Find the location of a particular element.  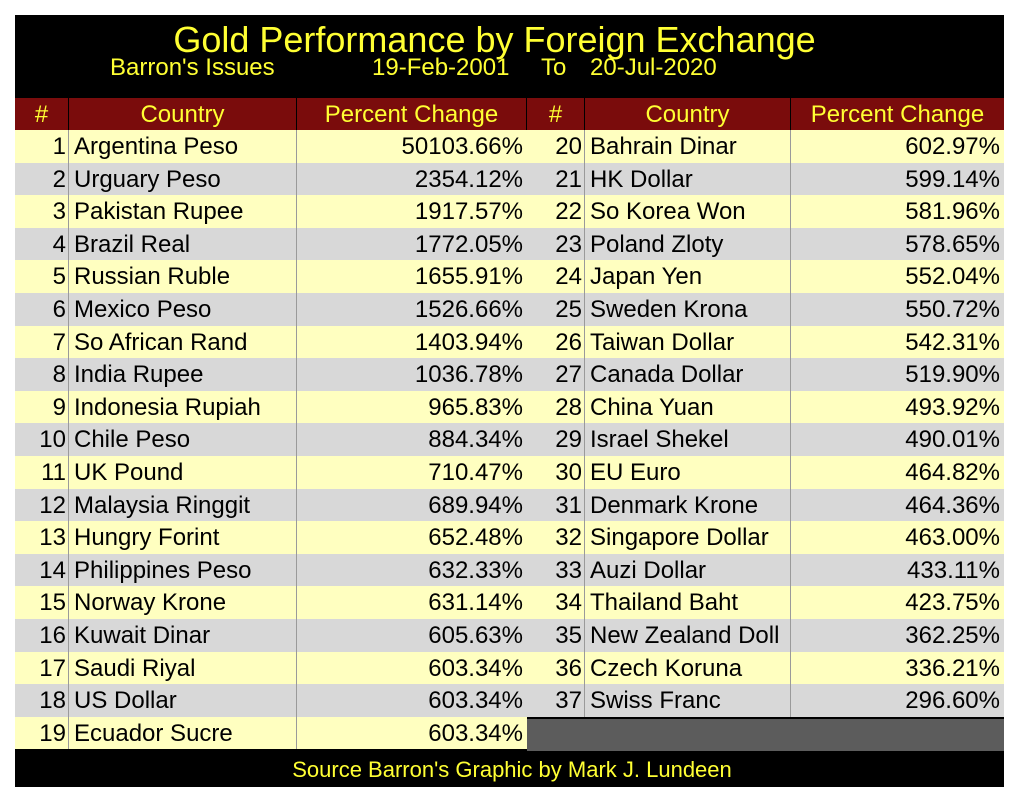

country-cell: Pakistan Rupee is located at coordinates (183, 211).